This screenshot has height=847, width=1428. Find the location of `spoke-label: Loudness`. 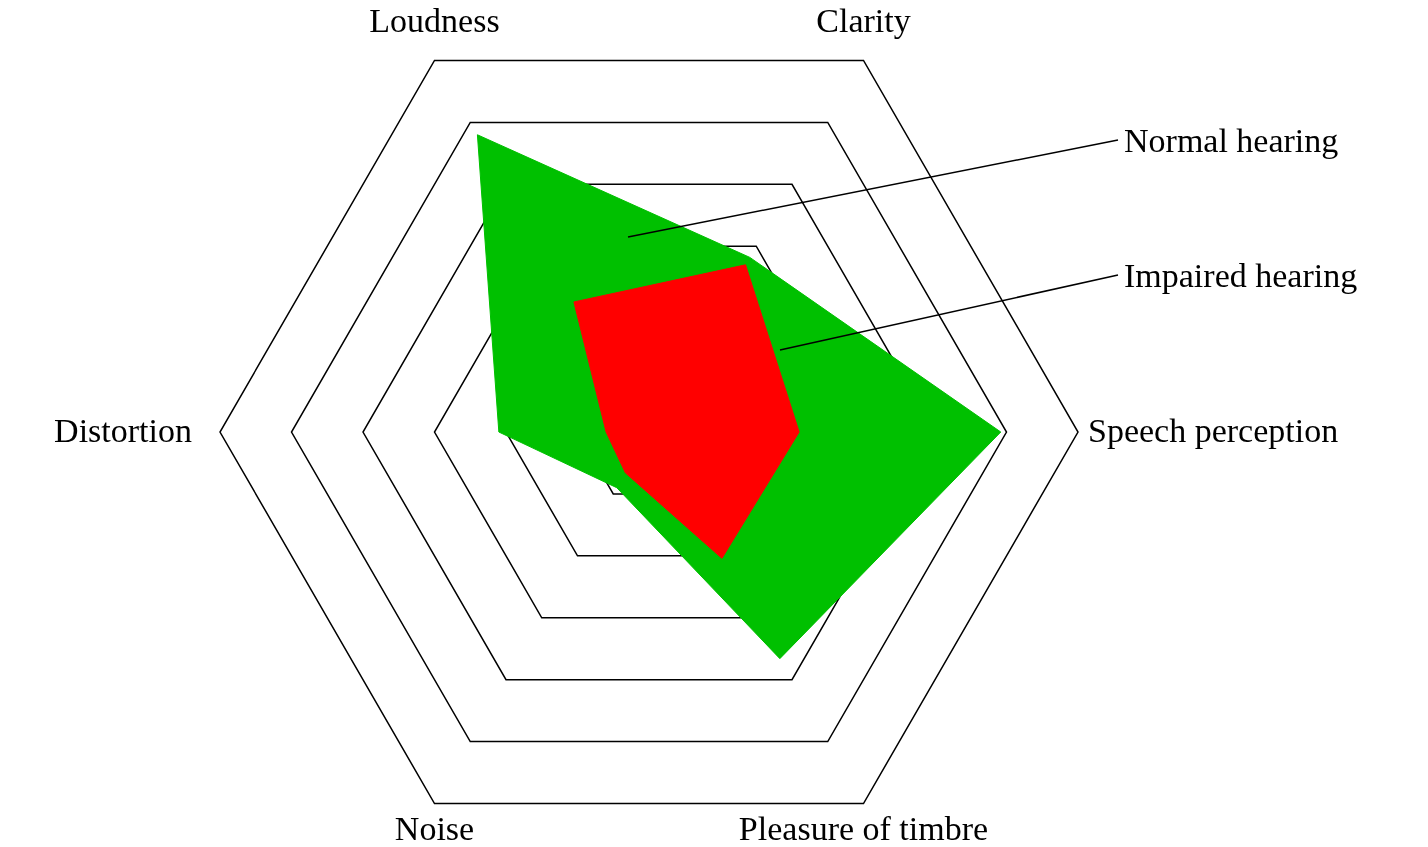

spoke-label: Loudness is located at coordinates (434, 21).